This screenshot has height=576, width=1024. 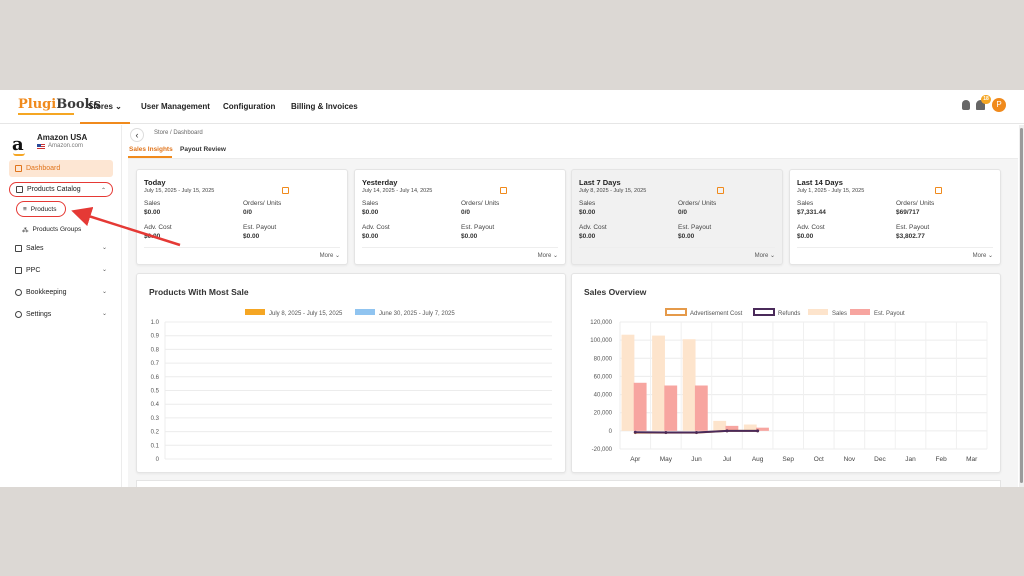 I want to click on est-payout-label: Est. Payout, so click(x=913, y=227).